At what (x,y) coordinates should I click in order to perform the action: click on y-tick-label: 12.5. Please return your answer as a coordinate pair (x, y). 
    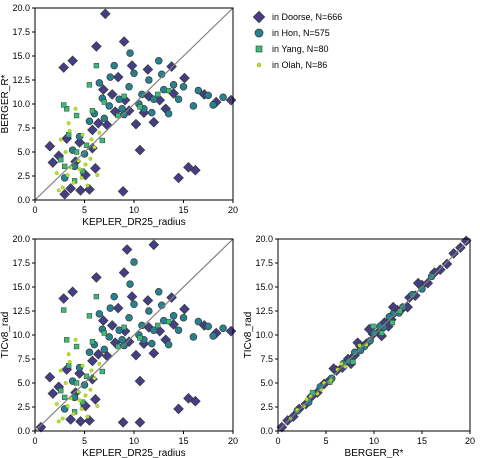
    Looking at the image, I should click on (264, 311).